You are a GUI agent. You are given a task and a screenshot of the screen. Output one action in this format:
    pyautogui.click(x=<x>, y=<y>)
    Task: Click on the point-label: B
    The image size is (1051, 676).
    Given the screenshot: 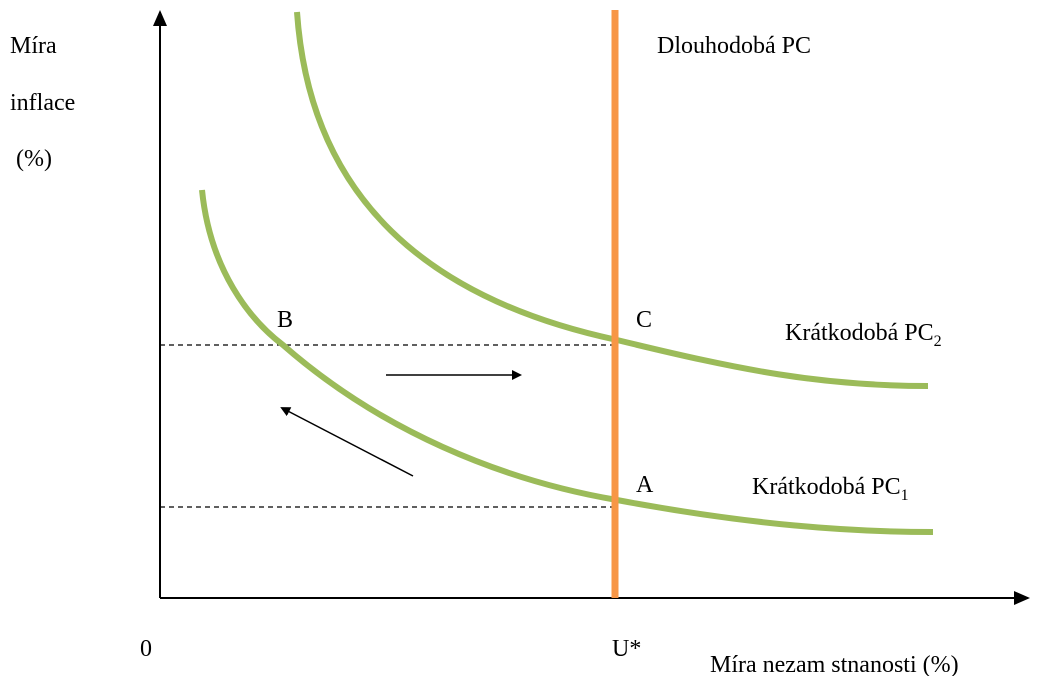 What is the action you would take?
    pyautogui.click(x=285, y=320)
    